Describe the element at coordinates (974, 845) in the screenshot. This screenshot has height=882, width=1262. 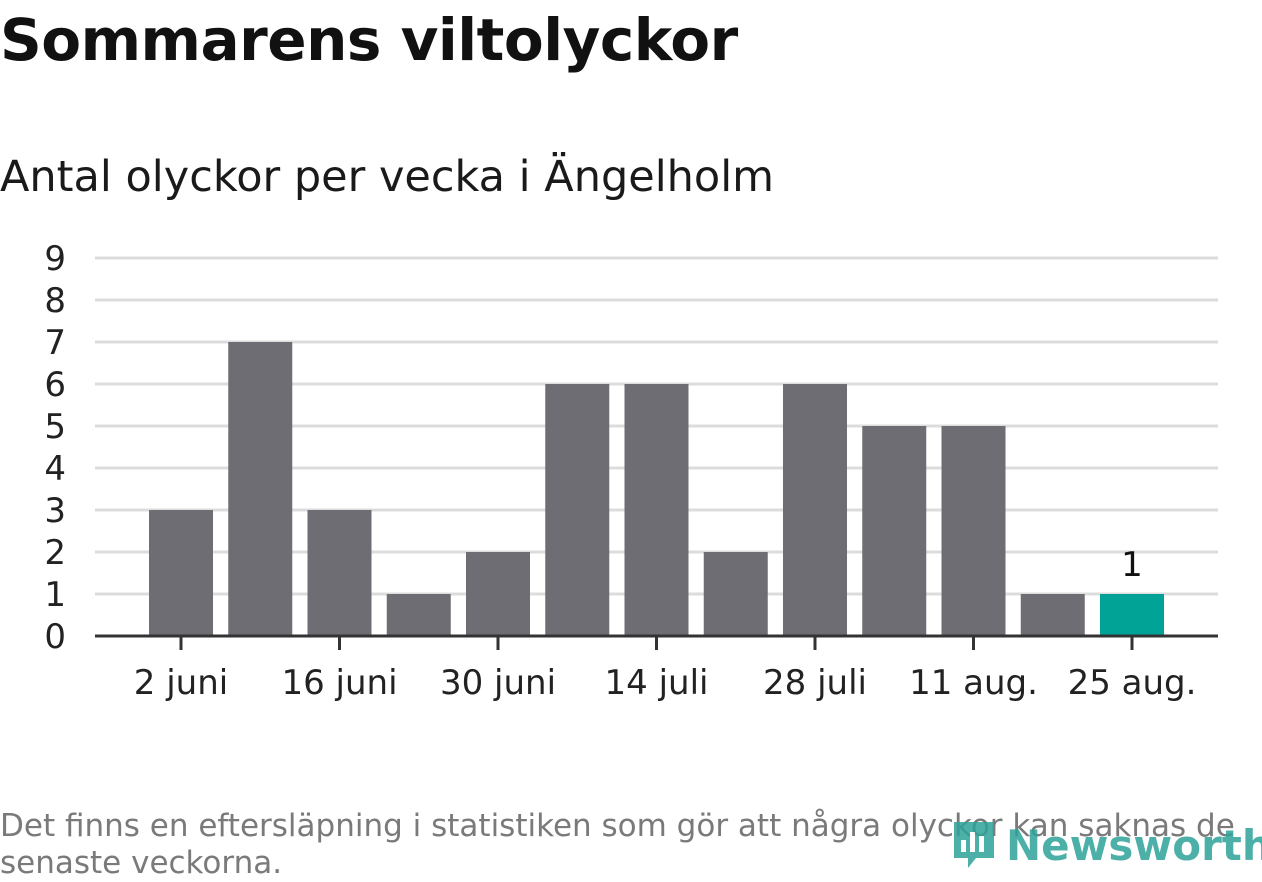
I see `newsworthy-logo-icon` at that location.